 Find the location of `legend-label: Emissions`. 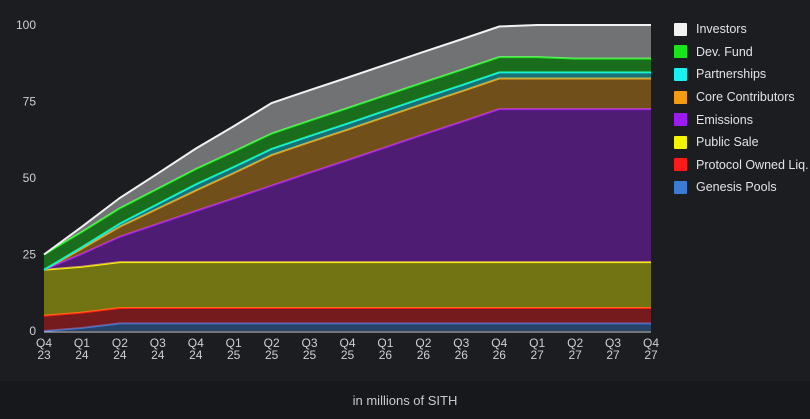

legend-label: Emissions is located at coordinates (724, 119).